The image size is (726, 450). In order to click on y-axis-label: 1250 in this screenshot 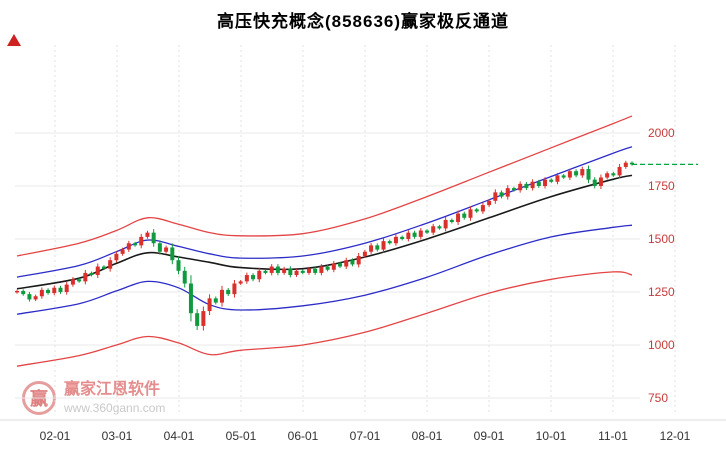, I will do `click(661, 292)`.